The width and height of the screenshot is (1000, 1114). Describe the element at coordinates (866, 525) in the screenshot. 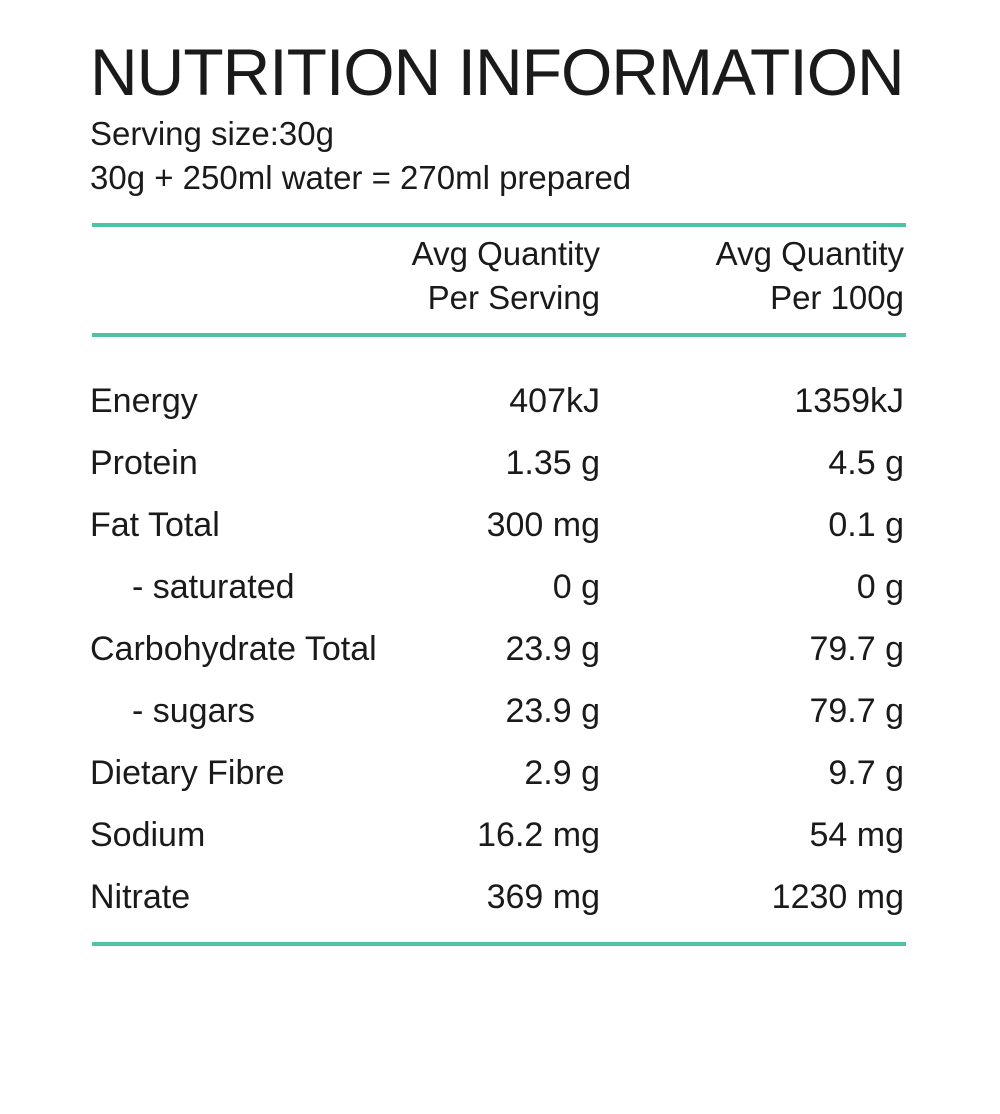

I see `per-100g-value: 0.1 g` at that location.